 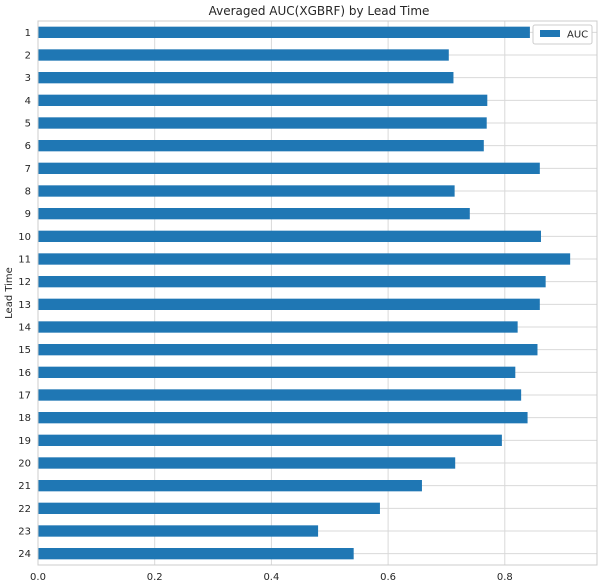 What do you see at coordinates (24, 509) in the screenshot?
I see `y-tick-label: 22` at bounding box center [24, 509].